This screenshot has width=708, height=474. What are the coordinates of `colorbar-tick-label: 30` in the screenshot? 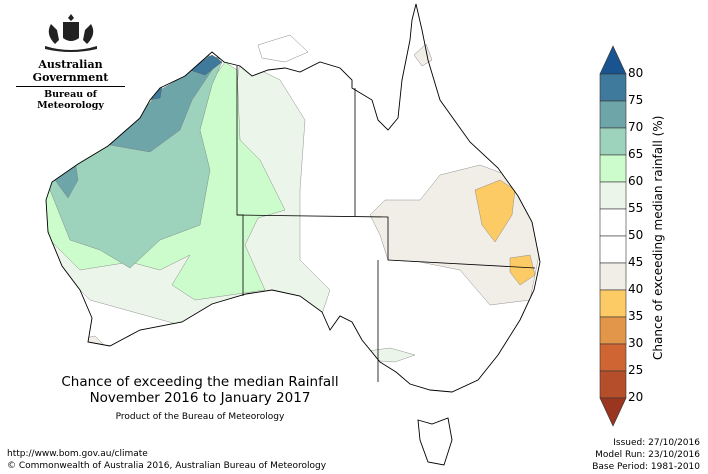 It's located at (636, 343).